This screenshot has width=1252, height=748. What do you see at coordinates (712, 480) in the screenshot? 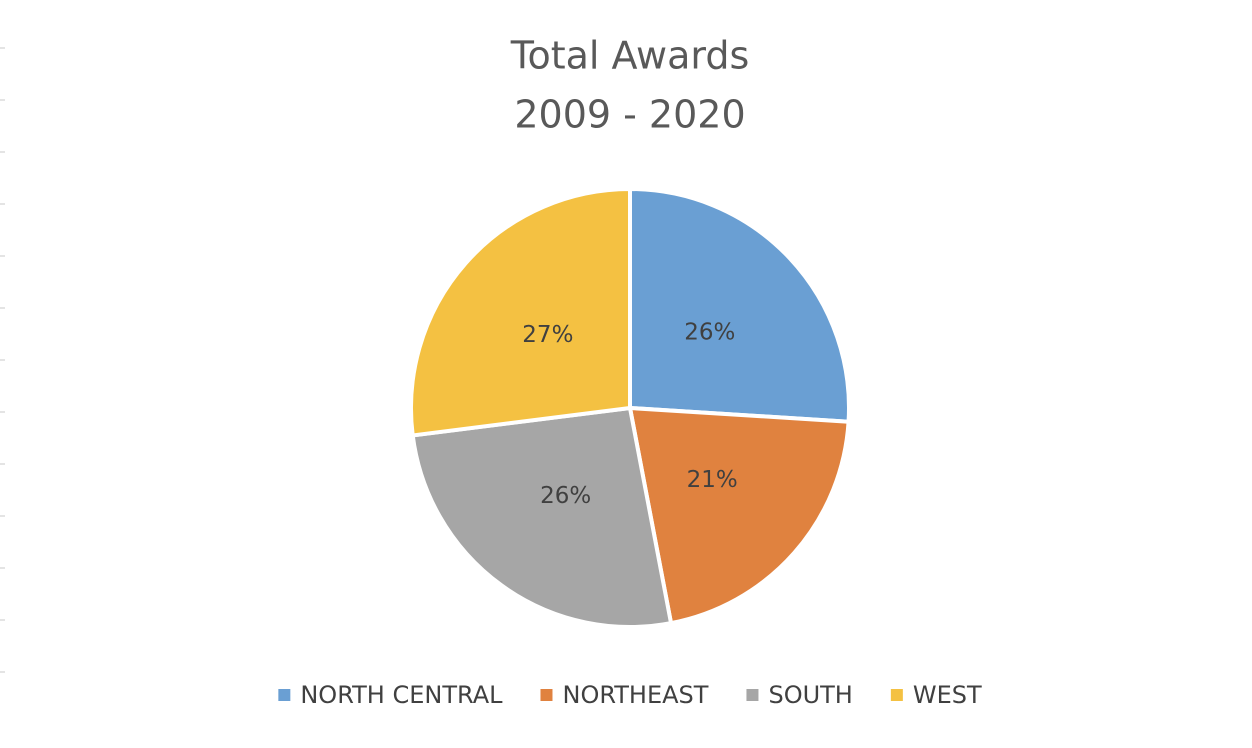
I see `data-label: 21%` at bounding box center [712, 480].